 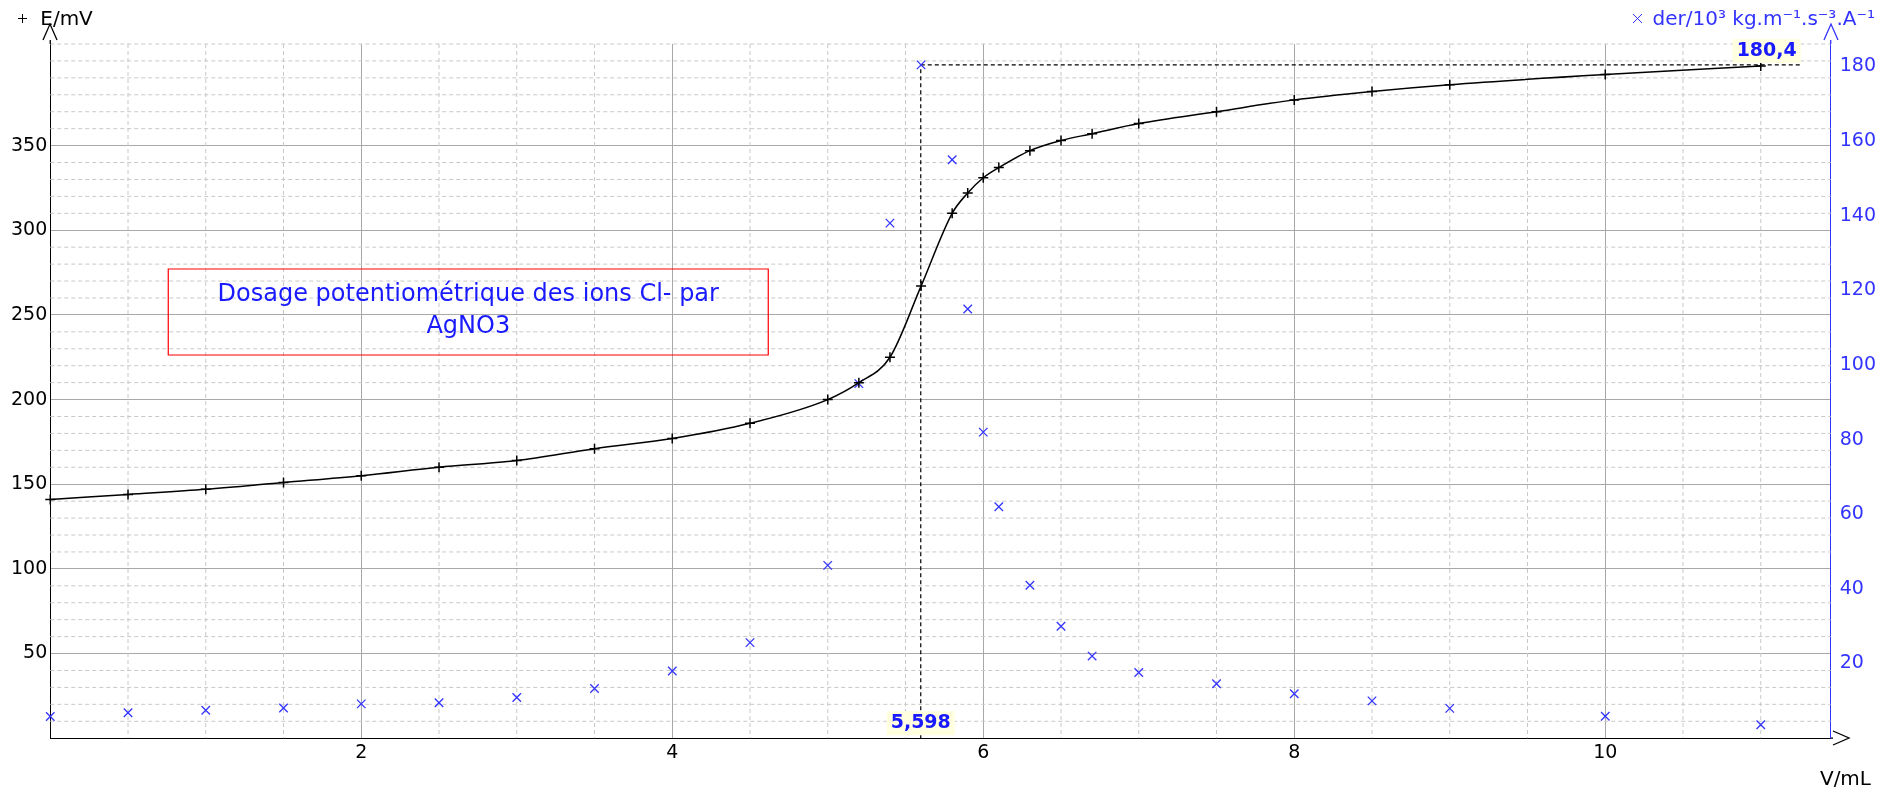 What do you see at coordinates (1857, 362) in the screenshot?
I see `y2-tick-label: 100` at bounding box center [1857, 362].